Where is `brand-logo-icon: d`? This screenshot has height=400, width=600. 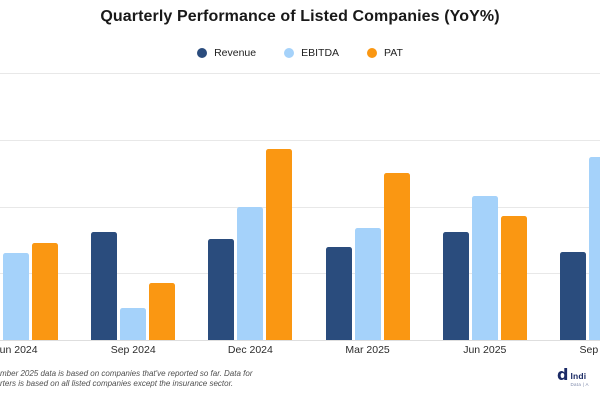
brand-logo-icon: d is located at coordinates (563, 374).